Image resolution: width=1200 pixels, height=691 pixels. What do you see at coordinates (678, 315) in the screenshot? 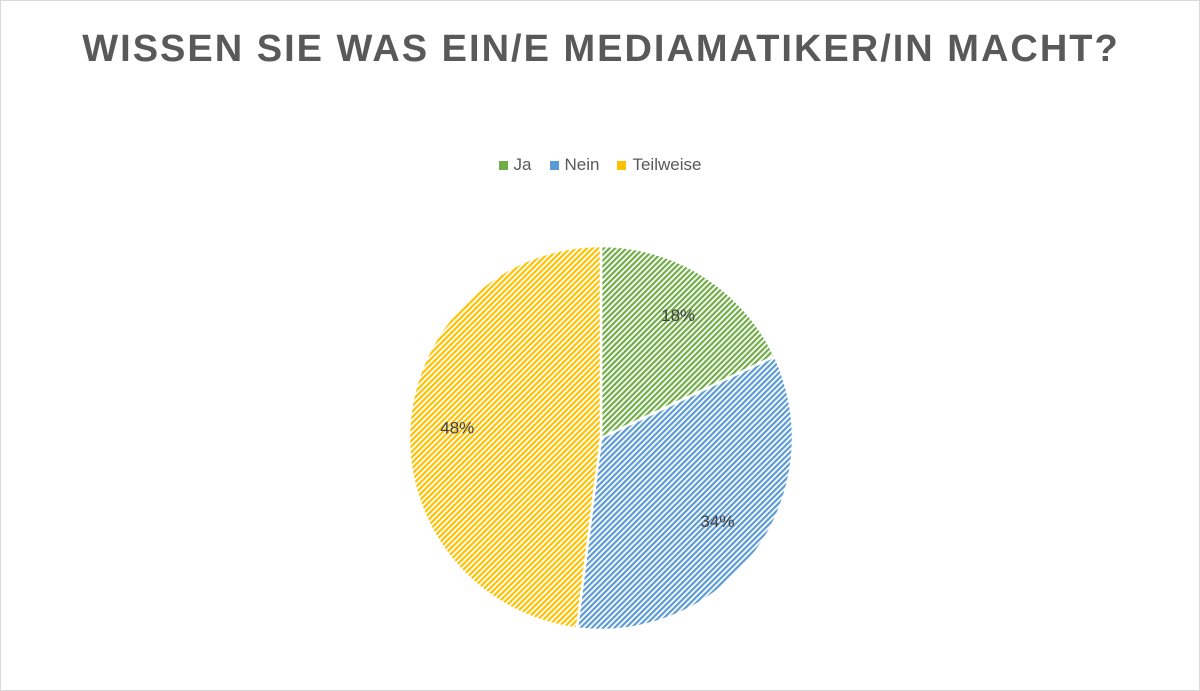
I see `data-label: 18%` at bounding box center [678, 315].